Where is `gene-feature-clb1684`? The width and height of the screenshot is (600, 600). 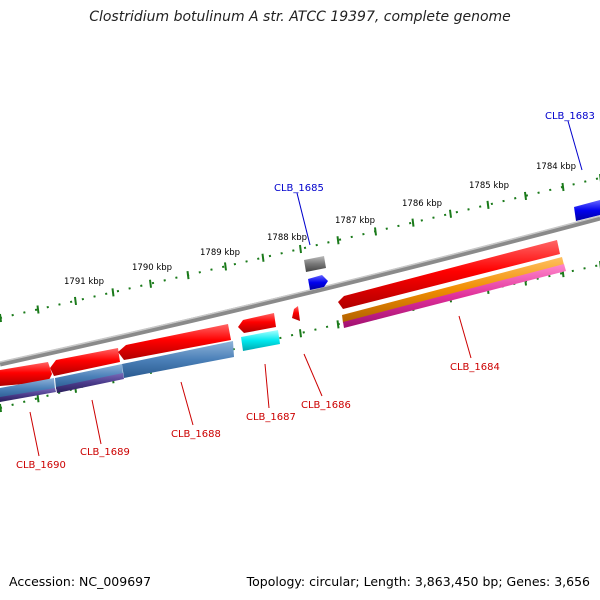
gene-feature-clb1684 is located at coordinates (449, 274).